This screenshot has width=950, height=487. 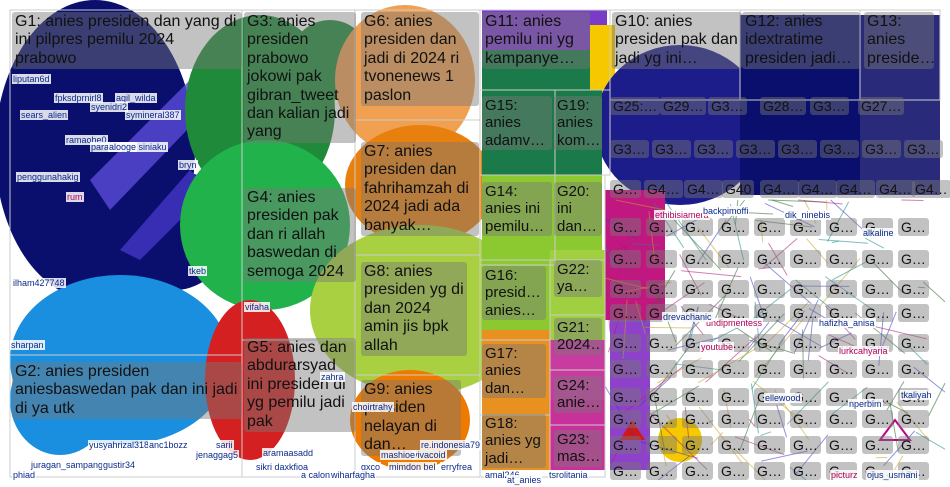 What do you see at coordinates (316, 475) in the screenshot?
I see `node-label: a calon` at bounding box center [316, 475].